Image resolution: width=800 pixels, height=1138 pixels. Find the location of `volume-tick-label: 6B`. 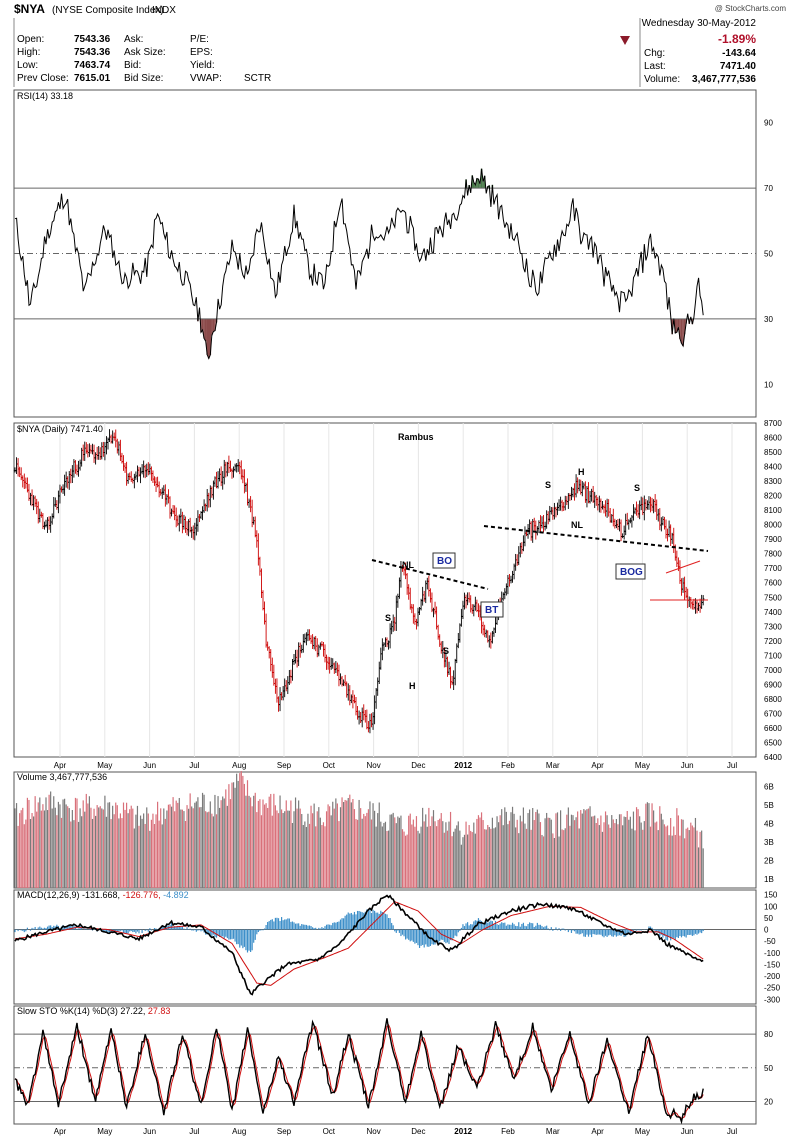

volume-tick-label: 6B is located at coordinates (769, 787).